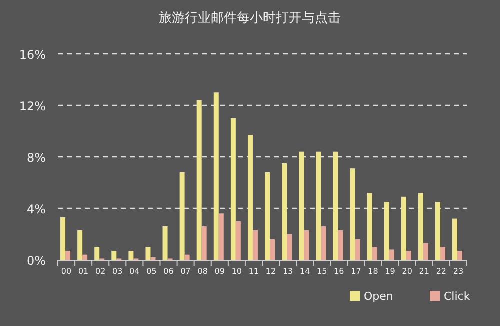 This screenshot has height=326, width=500. I want to click on y-tick-label: 8%, so click(36, 158).